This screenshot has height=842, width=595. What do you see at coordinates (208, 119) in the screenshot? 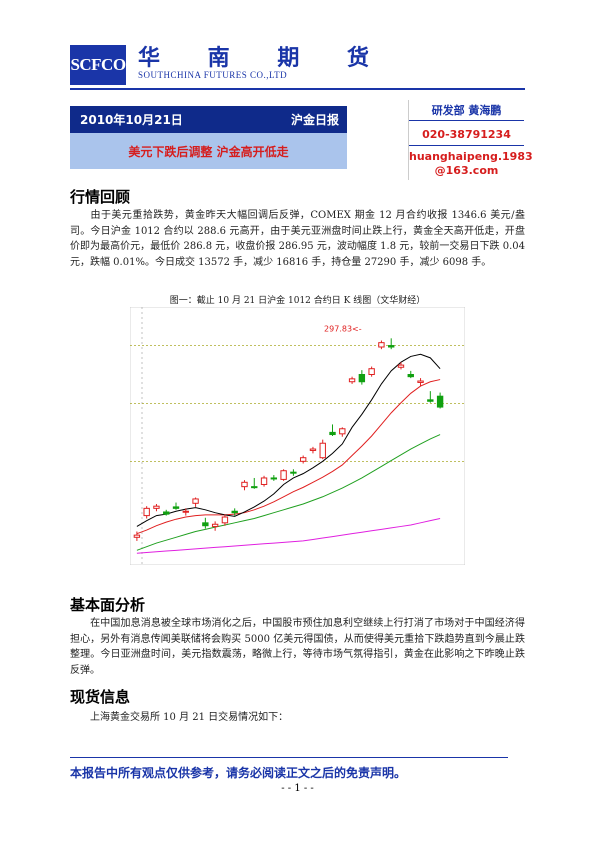
I see `banner-top: 2010年10月21日 沪金日报` at bounding box center [208, 119].